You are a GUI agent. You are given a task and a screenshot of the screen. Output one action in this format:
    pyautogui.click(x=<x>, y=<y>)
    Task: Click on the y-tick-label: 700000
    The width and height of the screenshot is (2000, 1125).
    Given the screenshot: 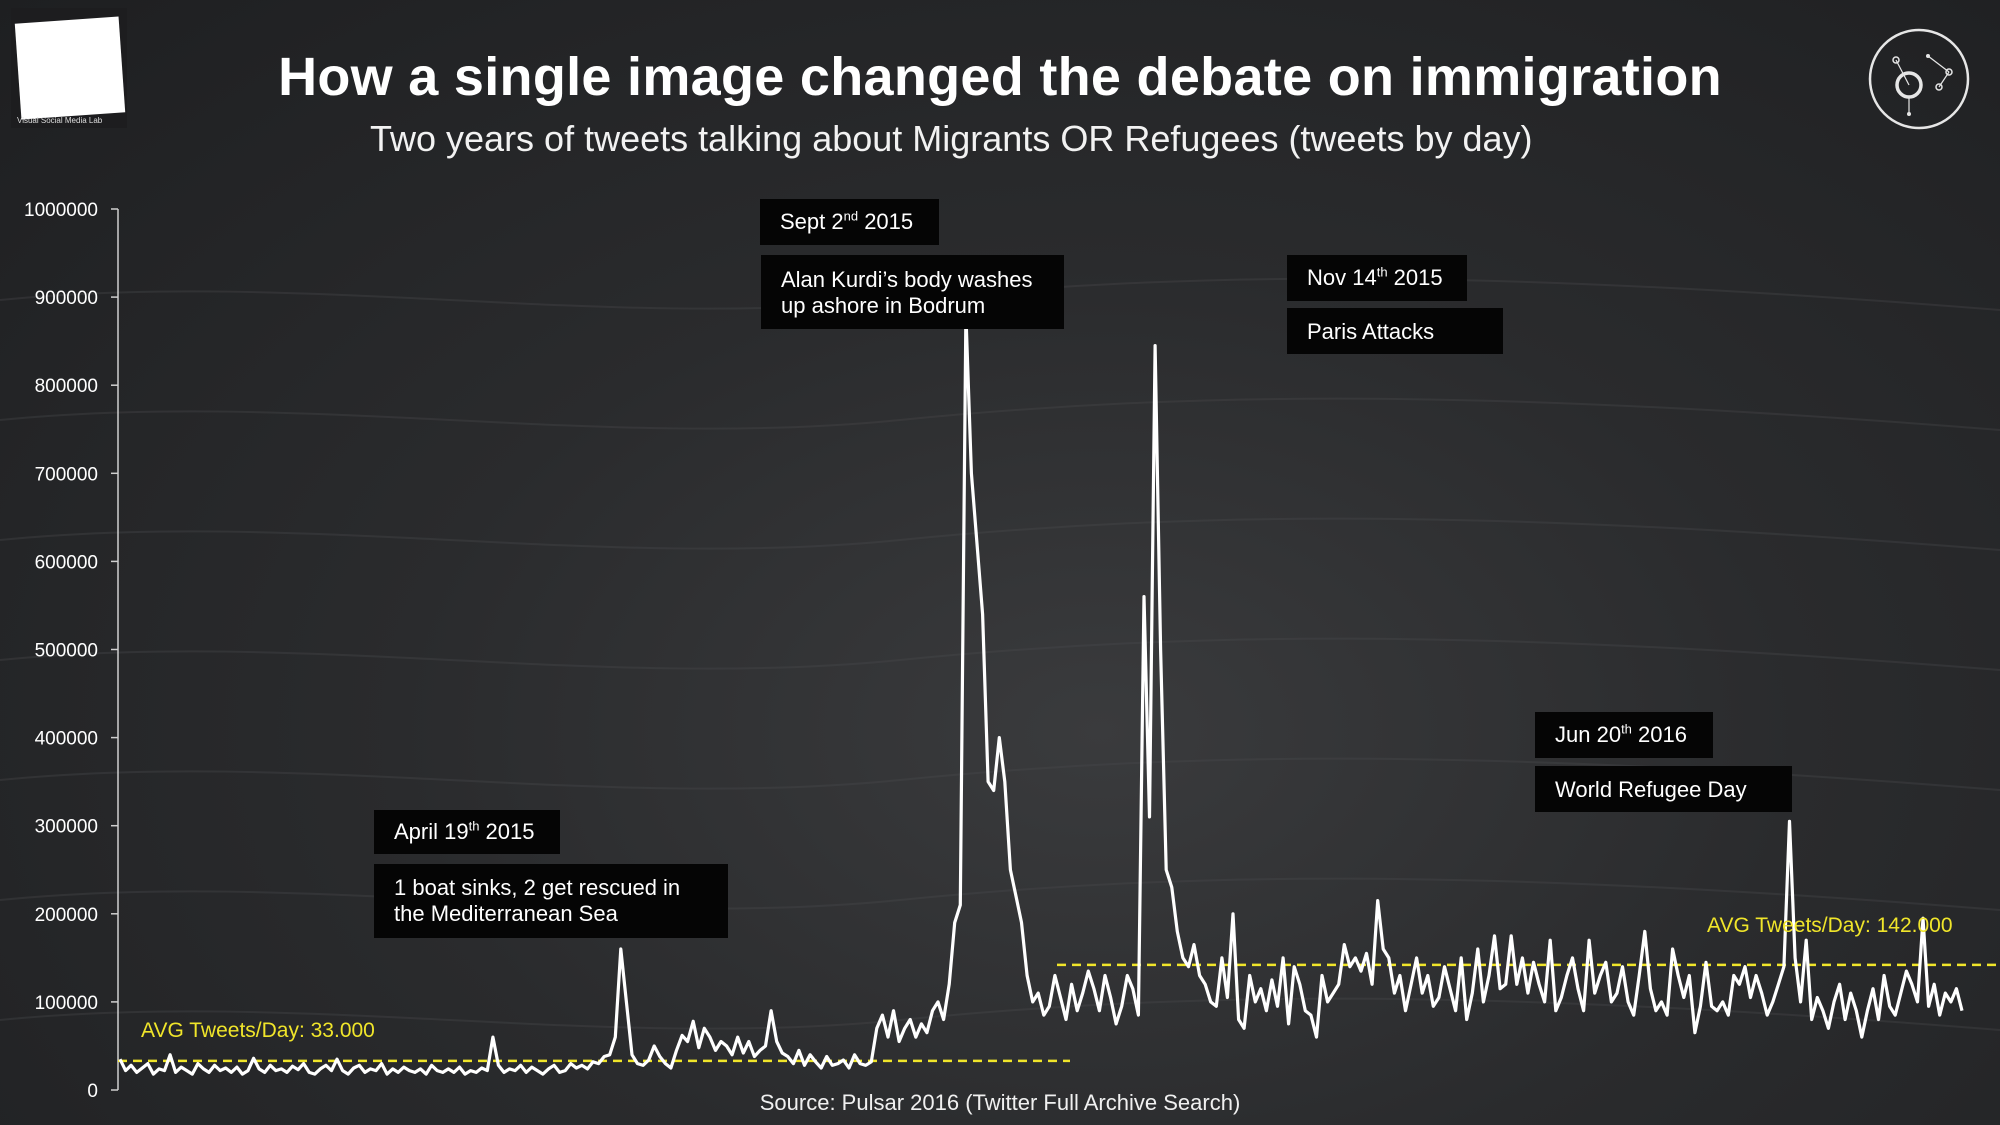 What is the action you would take?
    pyautogui.click(x=66, y=474)
    